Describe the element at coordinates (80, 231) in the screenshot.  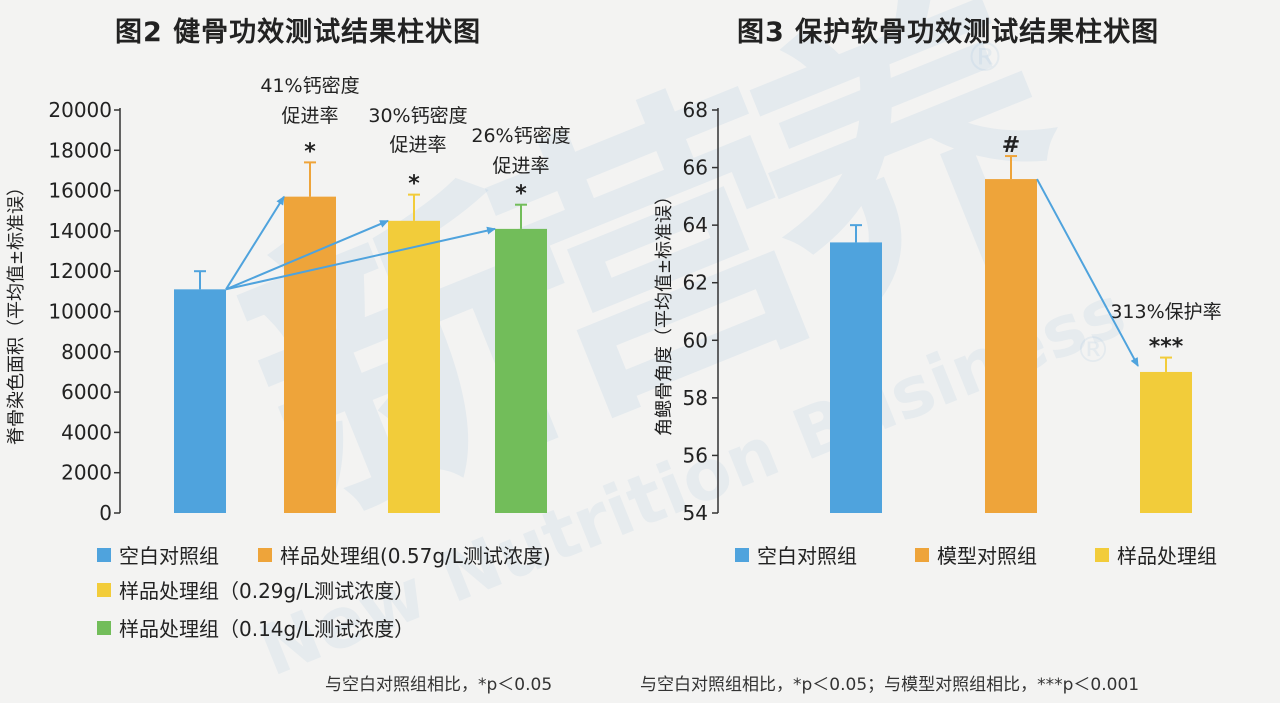
I see `y-tick-label: 14000` at that location.